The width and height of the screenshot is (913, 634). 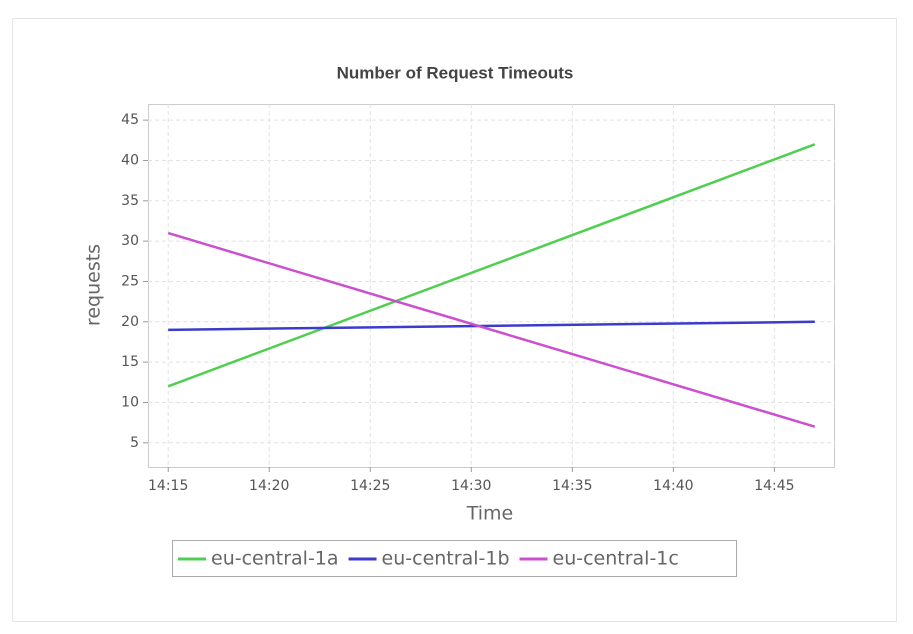 What do you see at coordinates (490, 514) in the screenshot?
I see `x-axis-label: Time` at bounding box center [490, 514].